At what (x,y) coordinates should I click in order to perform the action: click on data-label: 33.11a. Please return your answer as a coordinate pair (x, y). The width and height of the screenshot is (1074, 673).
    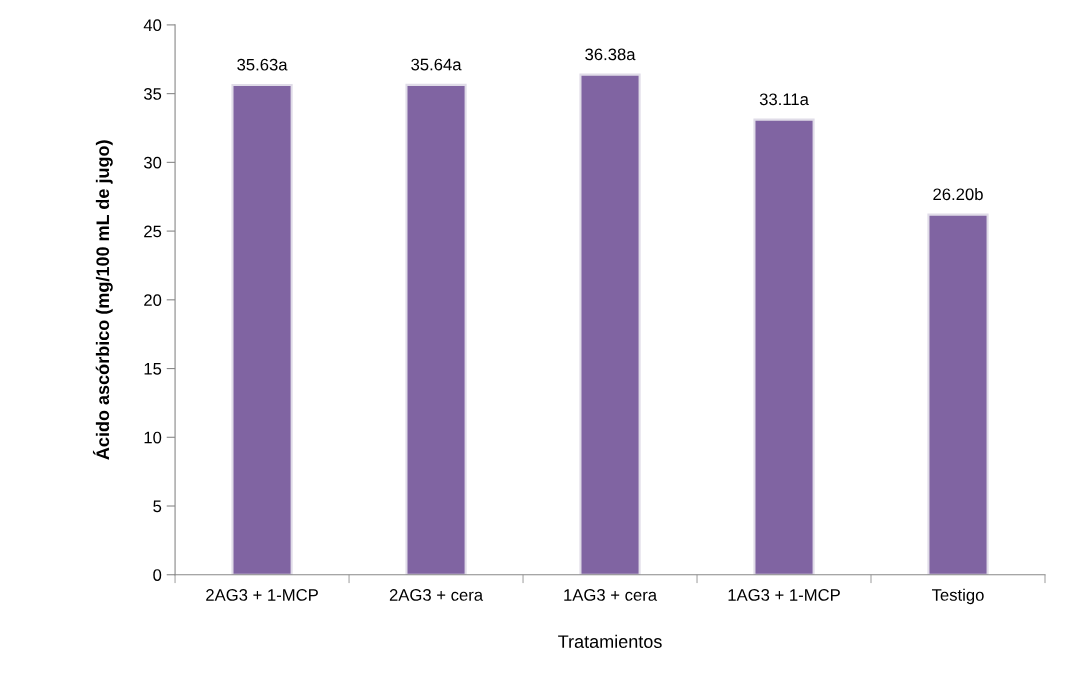
    Looking at the image, I should click on (784, 99).